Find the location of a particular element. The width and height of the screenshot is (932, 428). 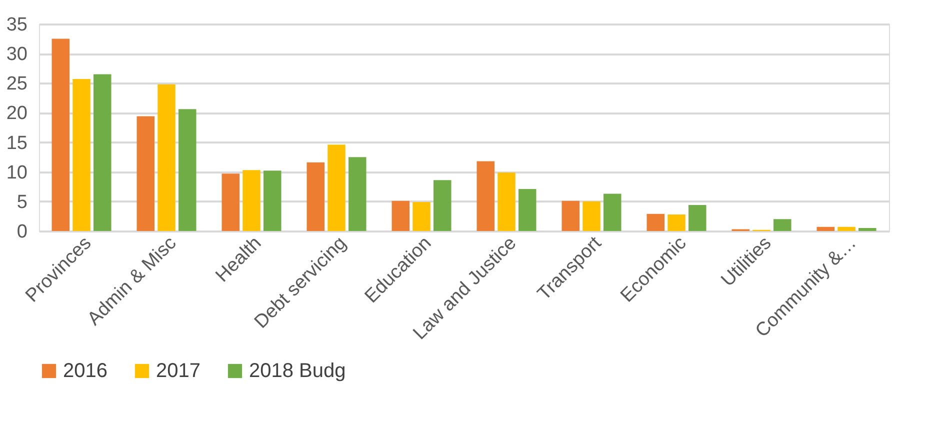

y-tick-label: 35 is located at coordinates (17, 25).